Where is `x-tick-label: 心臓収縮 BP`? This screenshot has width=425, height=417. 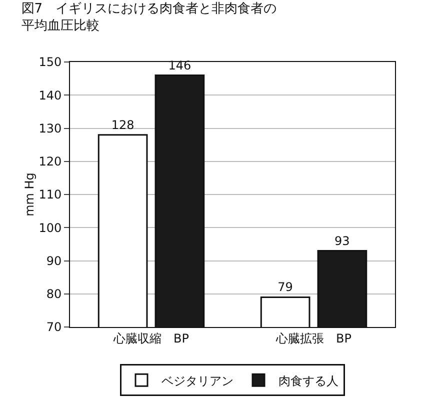
x-tick-label: 心臓収縮 BP is located at coordinates (150, 338).